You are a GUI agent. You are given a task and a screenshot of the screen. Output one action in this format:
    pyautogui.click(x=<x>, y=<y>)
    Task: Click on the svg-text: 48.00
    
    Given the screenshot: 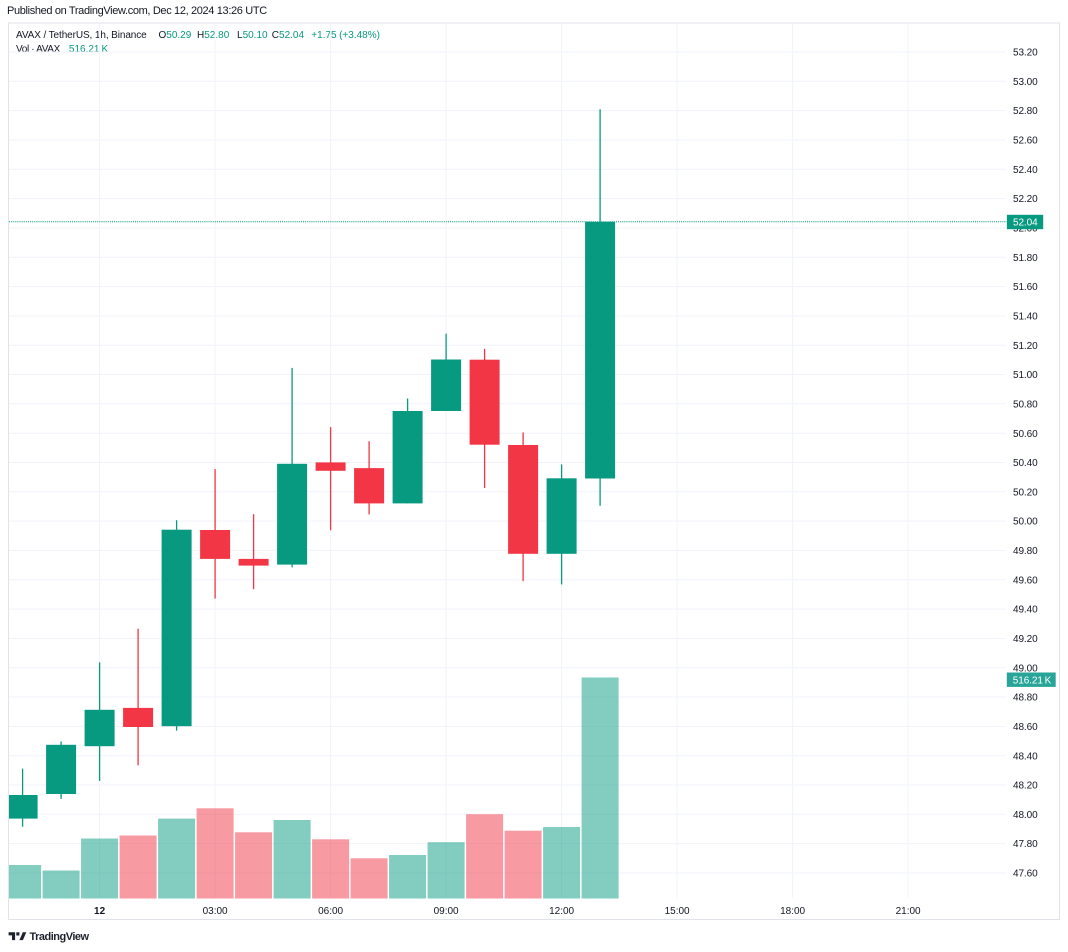 What is the action you would take?
    pyautogui.click(x=1025, y=815)
    